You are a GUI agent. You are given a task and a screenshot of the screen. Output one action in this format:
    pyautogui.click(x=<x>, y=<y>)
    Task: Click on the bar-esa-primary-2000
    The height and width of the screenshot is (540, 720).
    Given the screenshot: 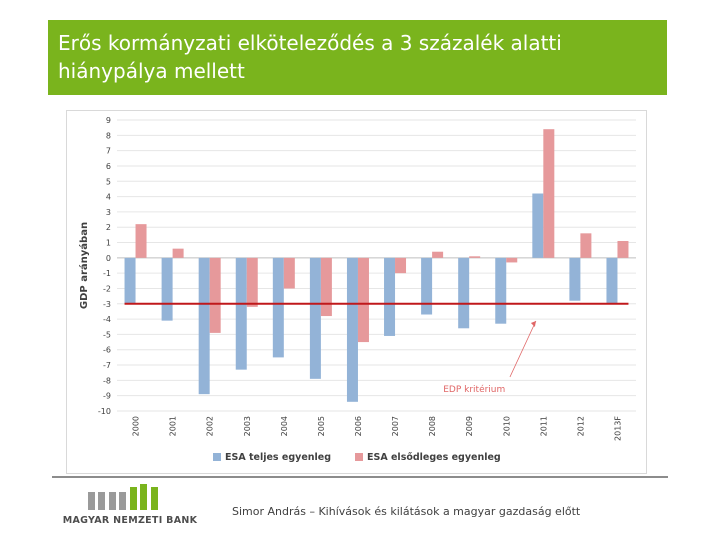 What is the action you would take?
    pyautogui.click(x=141, y=241)
    